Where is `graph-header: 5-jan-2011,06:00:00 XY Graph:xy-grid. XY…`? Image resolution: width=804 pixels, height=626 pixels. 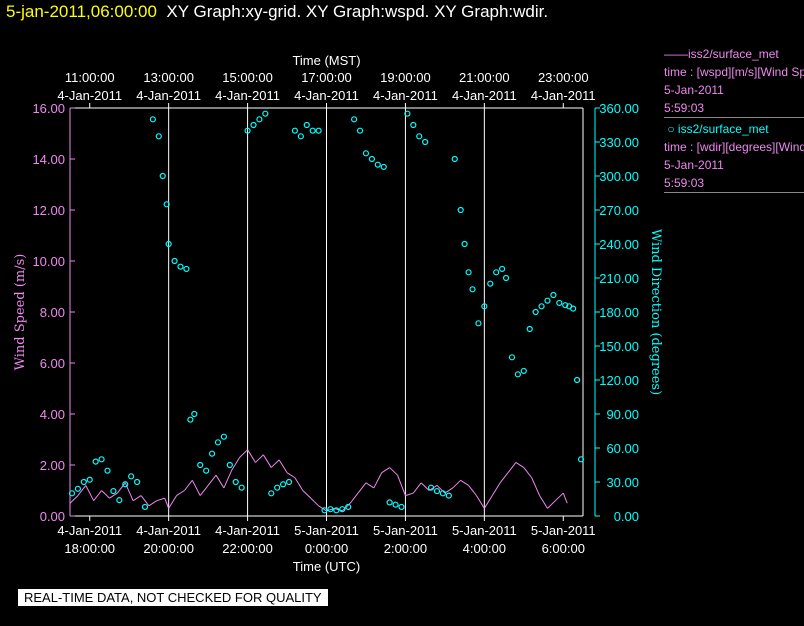 graph-header: 5-jan-2011,06:00:00 XY Graph:xy-grid. XY… is located at coordinates (277, 12).